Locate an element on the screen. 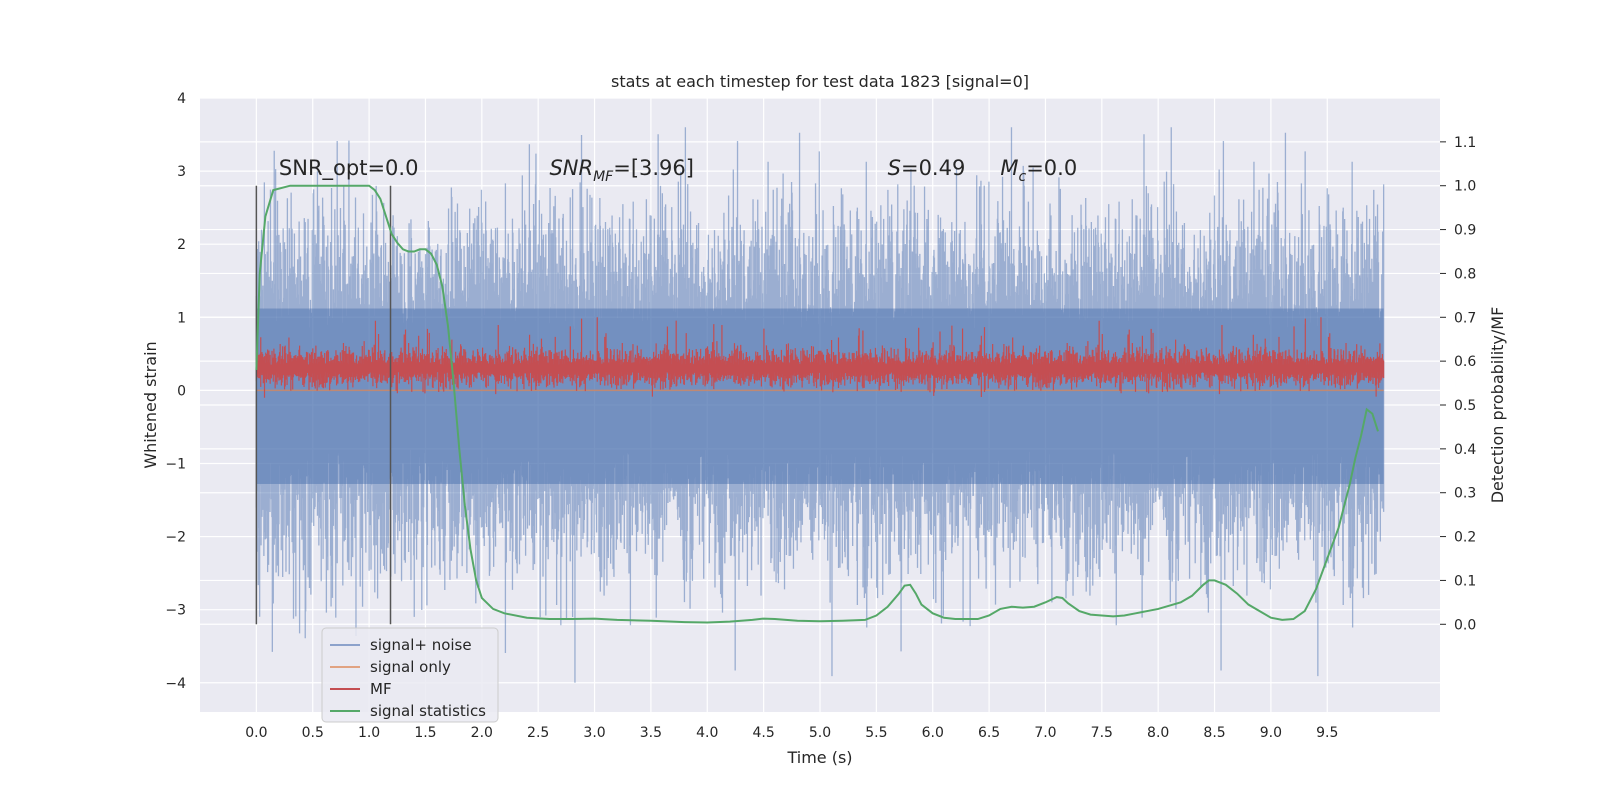 This screenshot has width=1600, height=800. marker-lines is located at coordinates (323, 405).